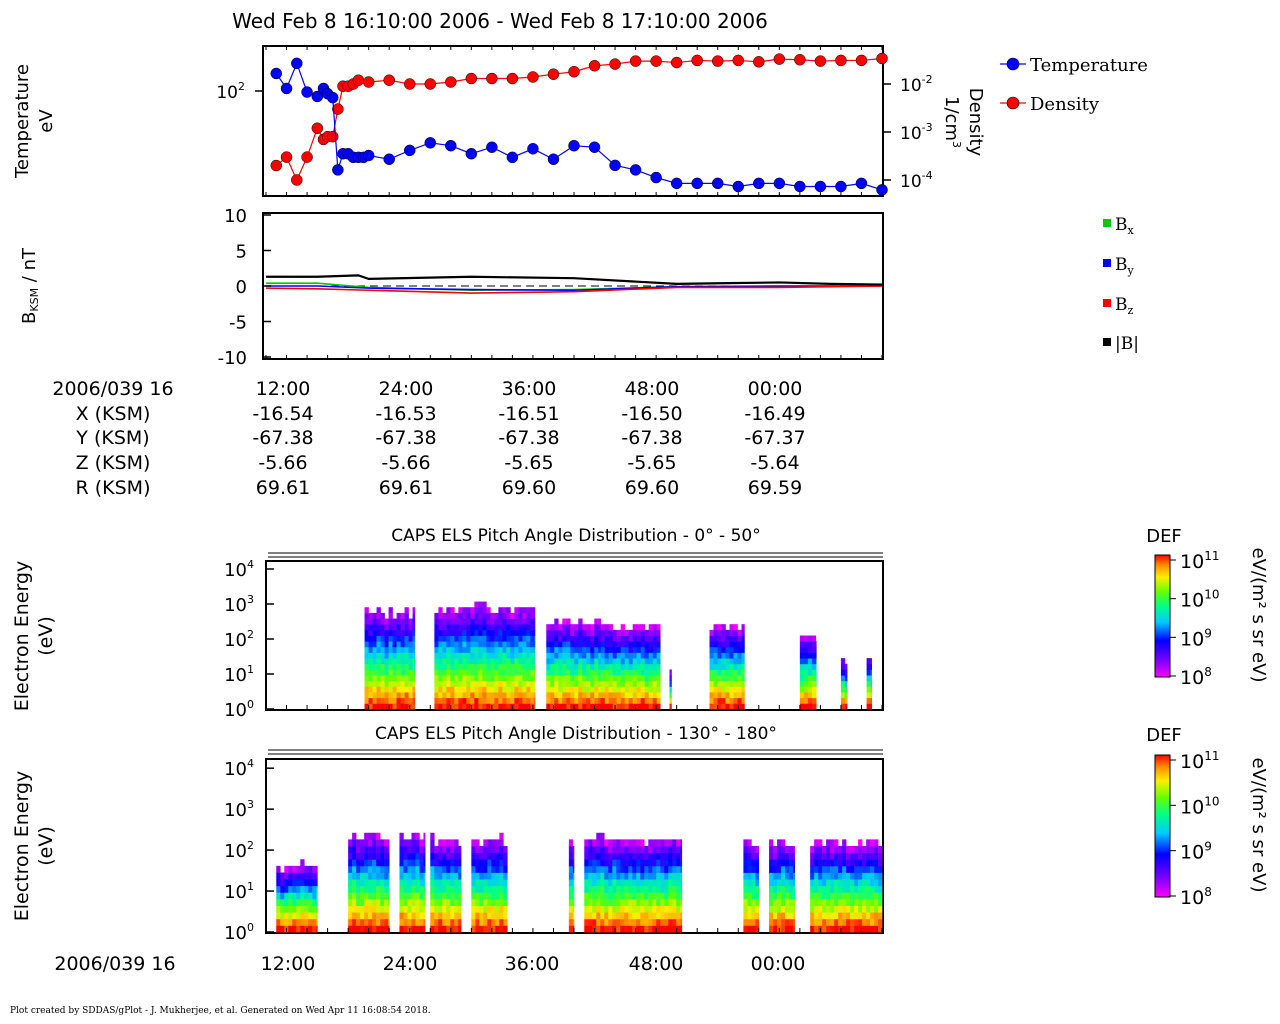 This screenshot has height=1024, width=1280. I want to click on panel2-legend: Bx By Bz |B|, so click(1121, 284).